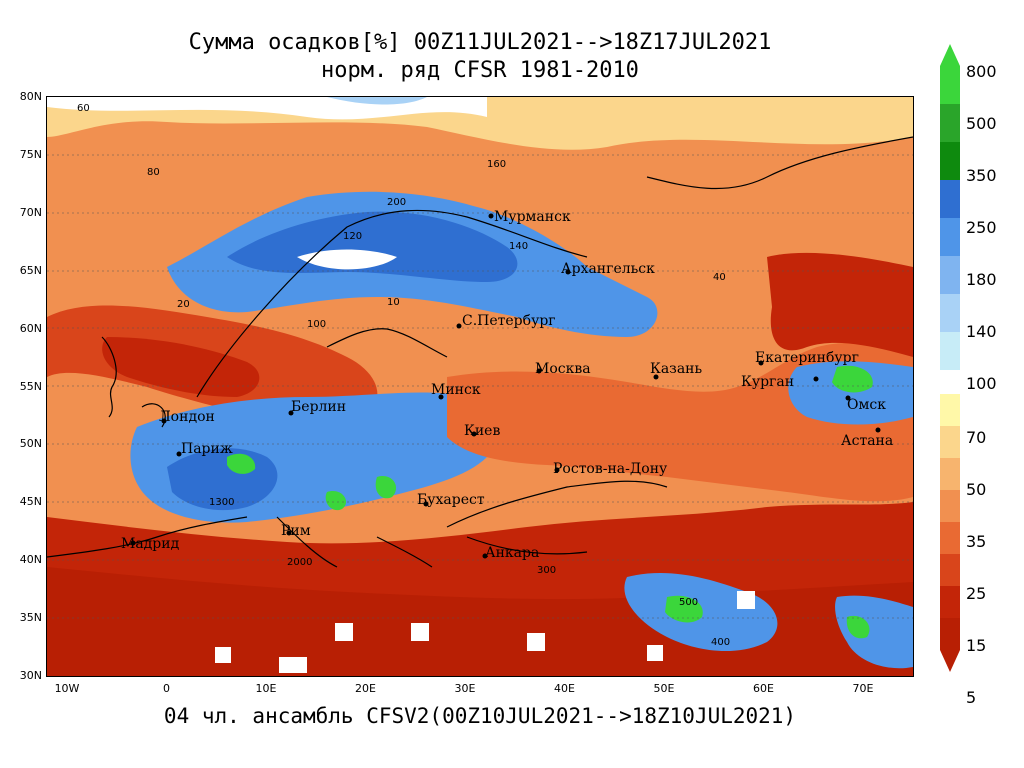 This screenshot has height=768, width=1024. What do you see at coordinates (563, 369) in the screenshot?
I see `city-label: Москва` at bounding box center [563, 369].